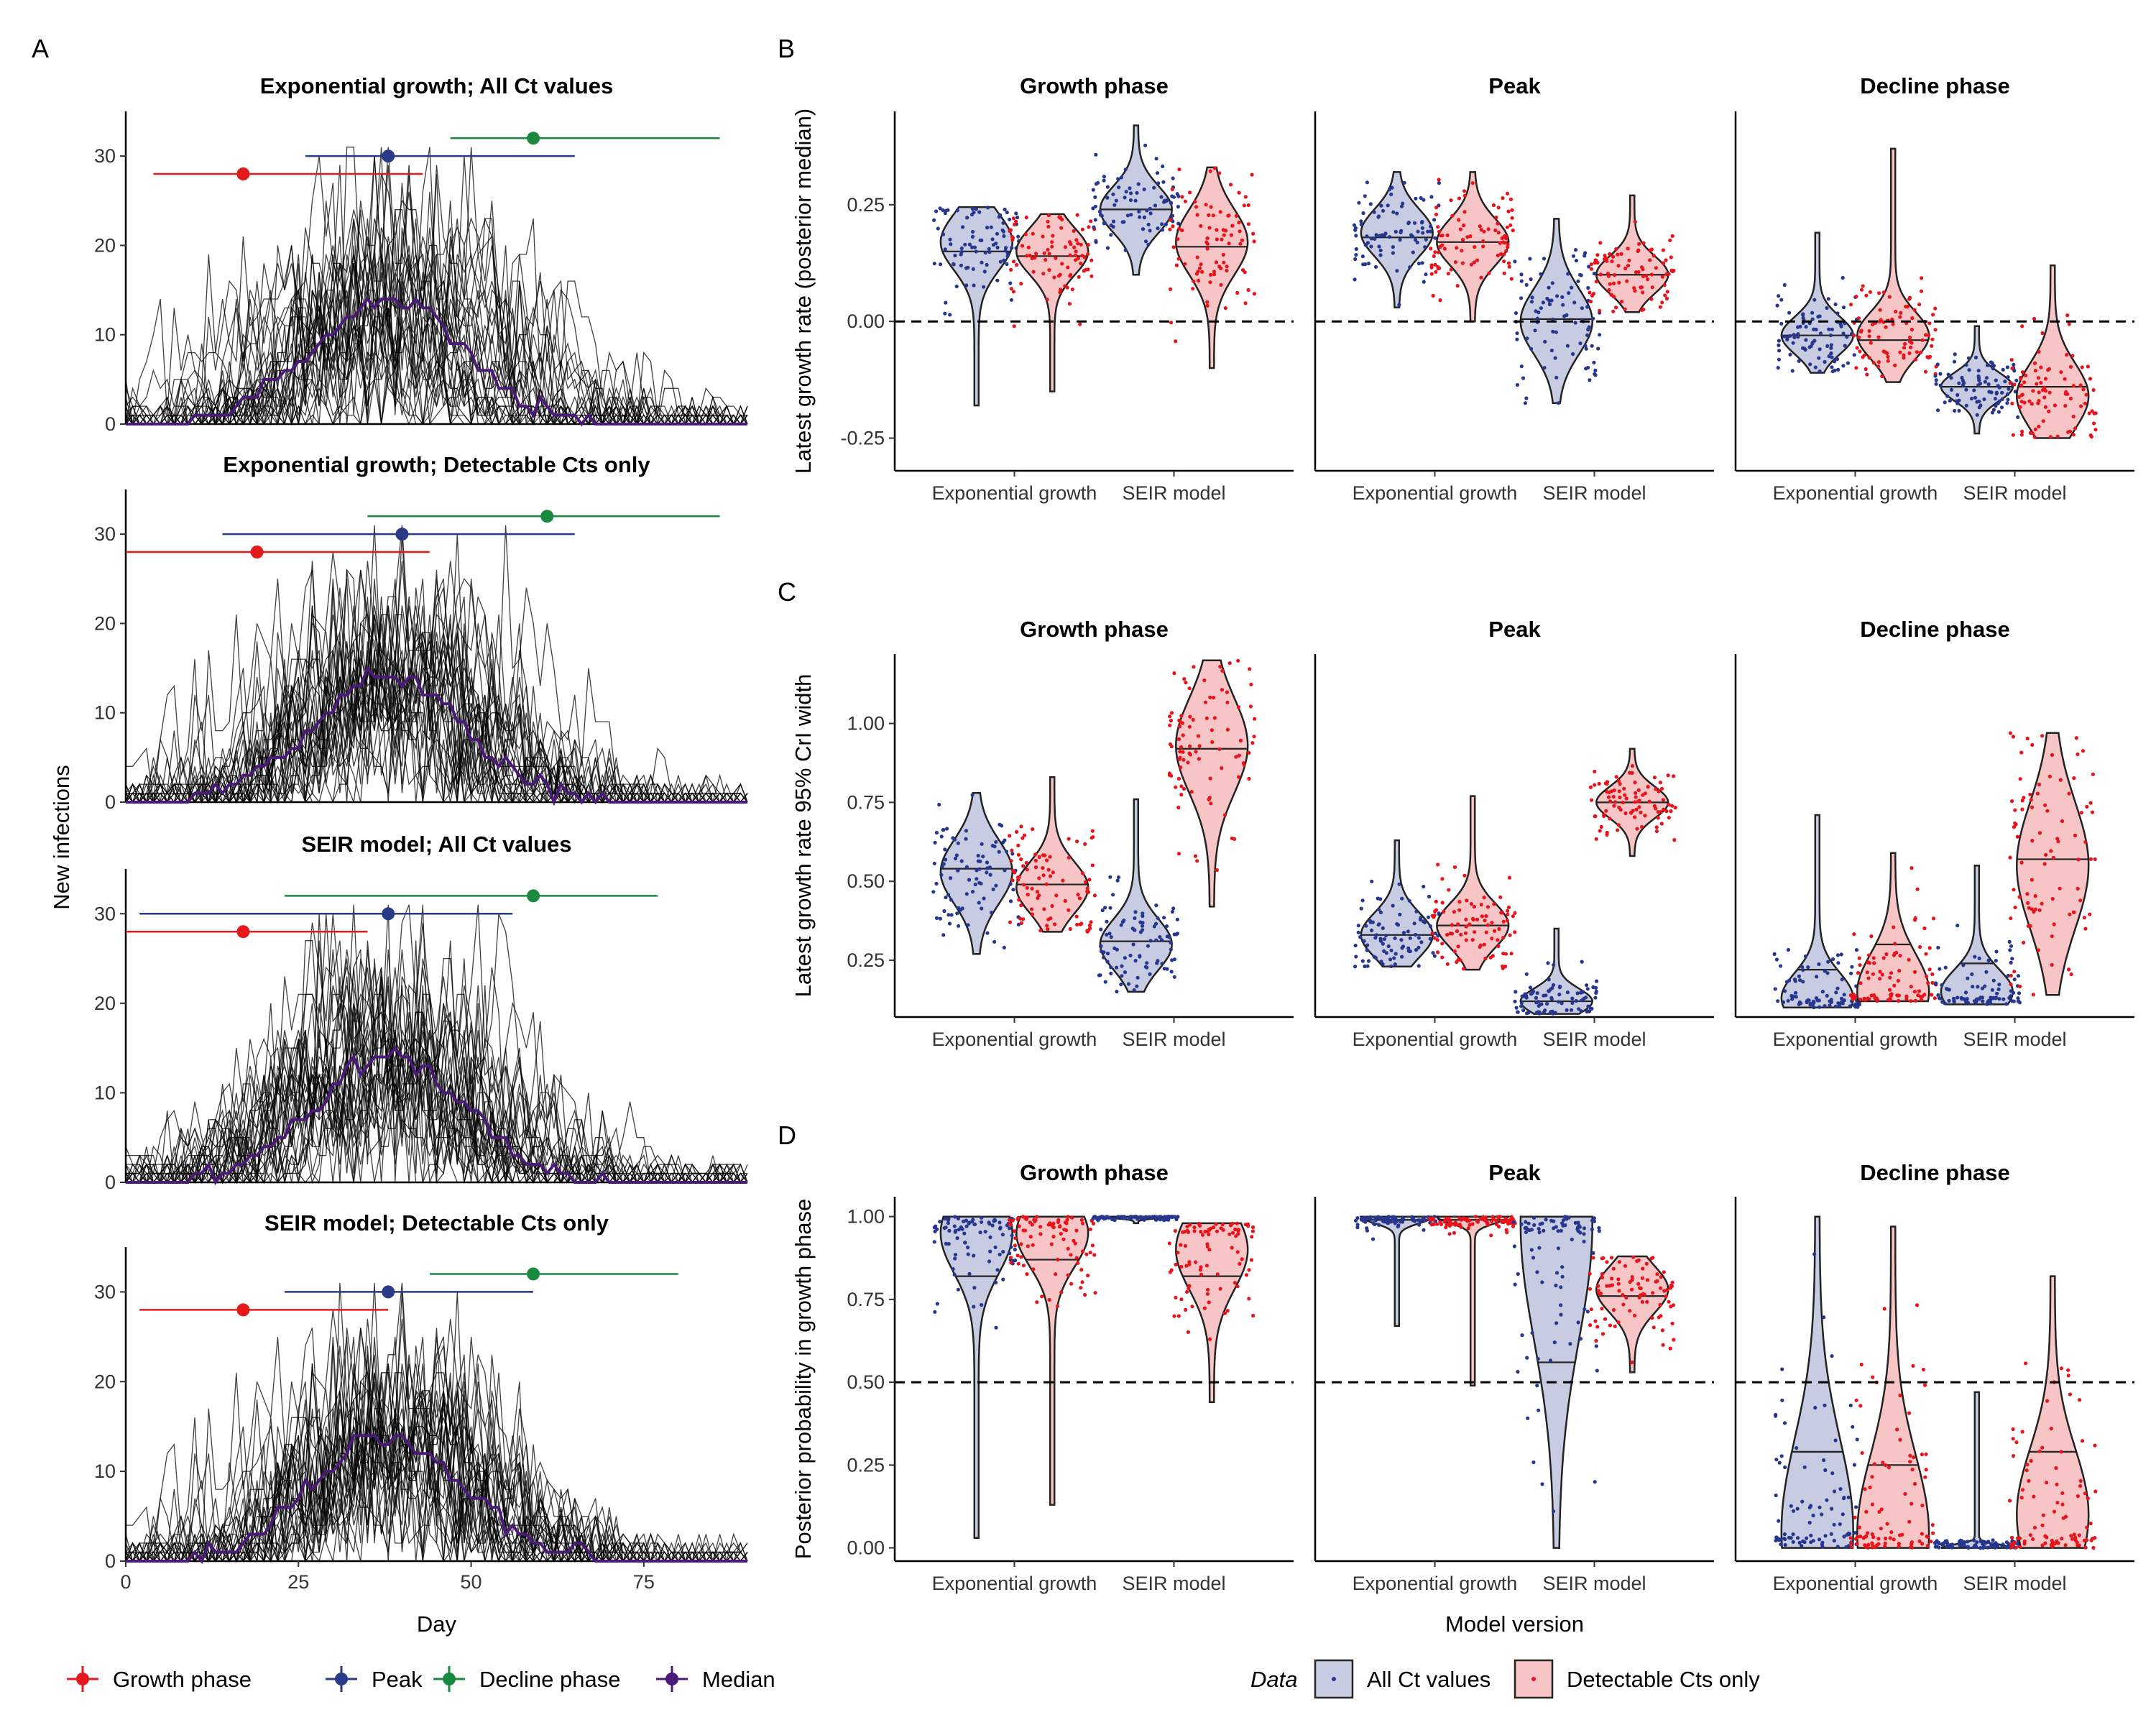  What do you see at coordinates (389, 156) in the screenshot?
I see `interval-point` at bounding box center [389, 156].